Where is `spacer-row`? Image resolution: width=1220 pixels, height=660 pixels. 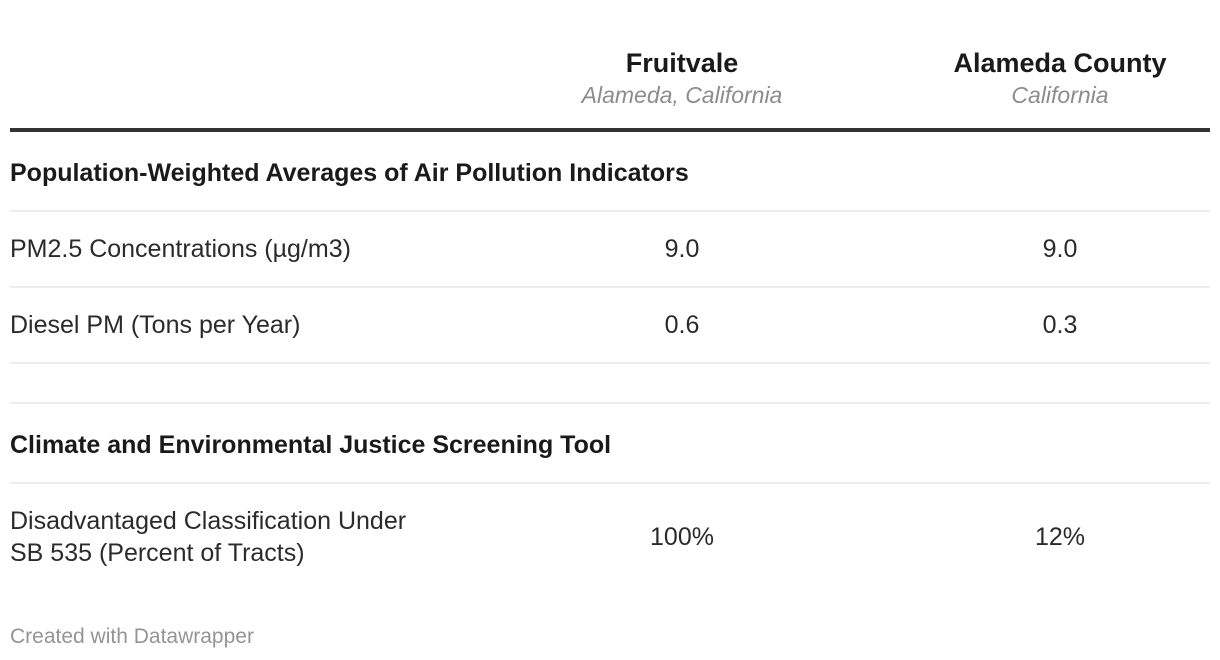
spacer-row is located at coordinates (610, 383).